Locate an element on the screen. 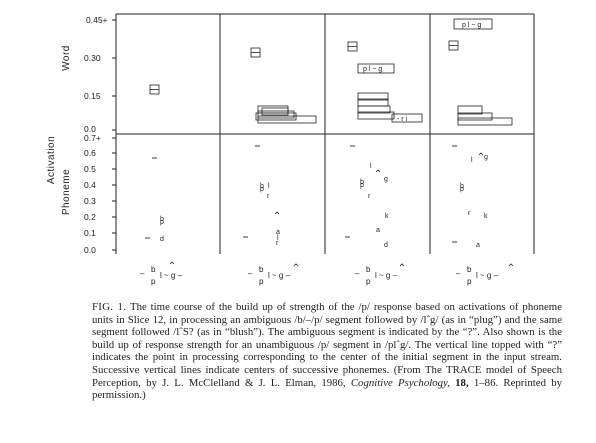 The width and height of the screenshot is (596, 443). word-box-label: - r i is located at coordinates (402, 119).